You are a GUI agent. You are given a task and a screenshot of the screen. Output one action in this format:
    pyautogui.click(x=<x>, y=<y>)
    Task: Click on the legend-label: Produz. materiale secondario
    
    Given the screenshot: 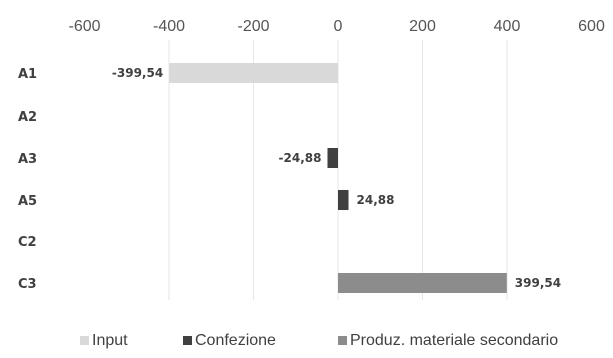 What is the action you would take?
    pyautogui.click(x=454, y=340)
    